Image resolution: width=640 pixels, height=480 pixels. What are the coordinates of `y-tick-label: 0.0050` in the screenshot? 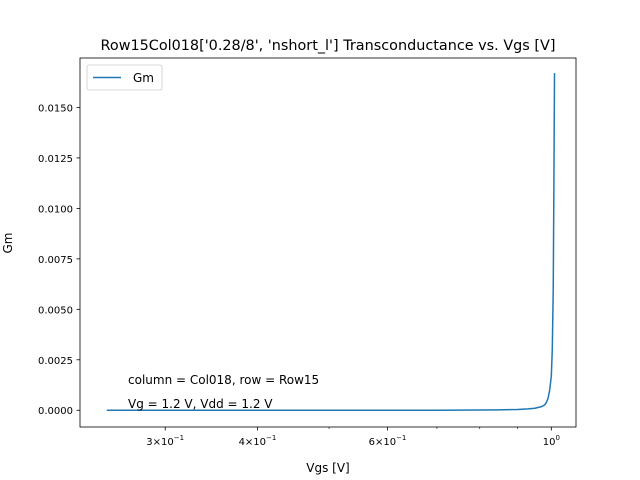 It's located at (55, 310).